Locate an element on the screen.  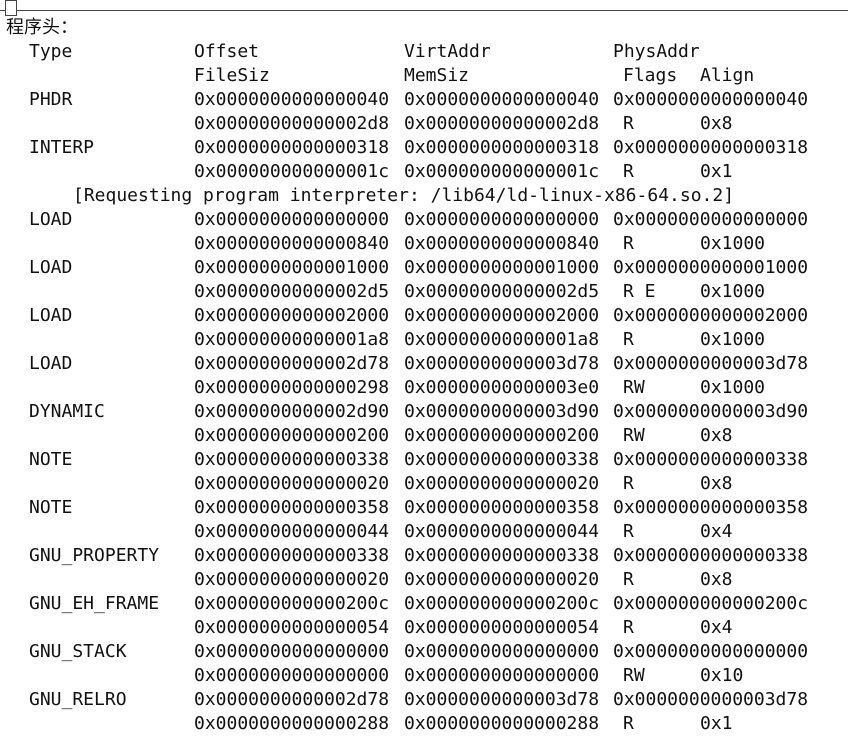
segment-virtaddr: 0x0000000000001000 is located at coordinates (502, 267).